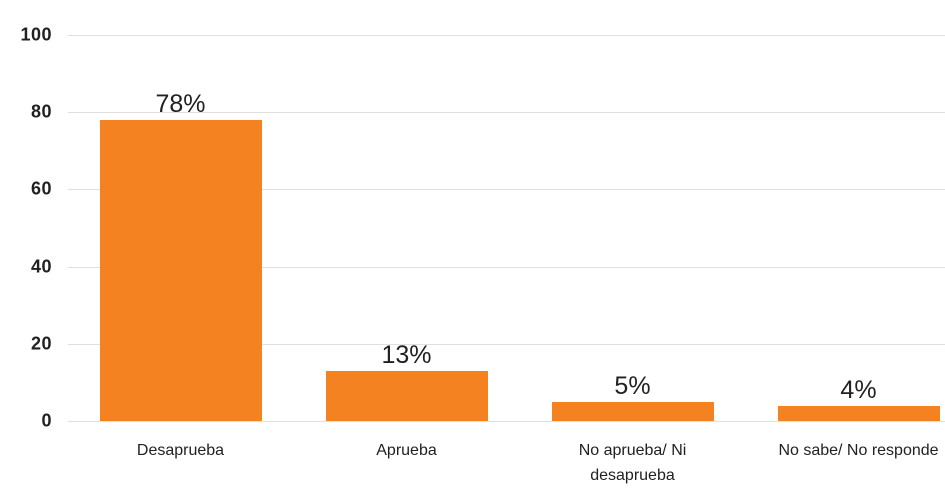 The height and width of the screenshot is (495, 945). What do you see at coordinates (632, 385) in the screenshot?
I see `bar-value-label: 5%` at bounding box center [632, 385].